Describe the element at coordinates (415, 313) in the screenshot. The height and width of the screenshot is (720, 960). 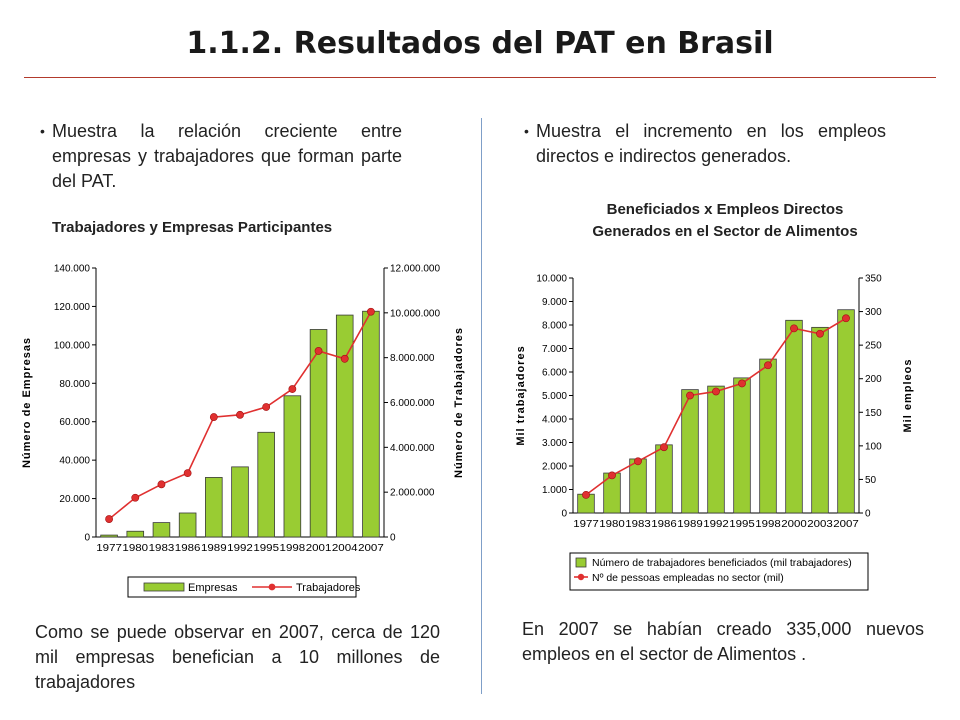
I see `y-tick-label-right: 10.000.000` at that location.